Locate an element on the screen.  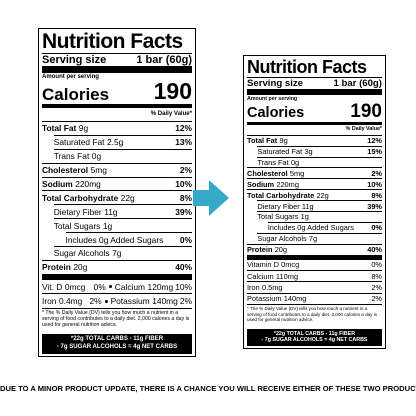
mineral-name-group: Calcium 110mg is located at coordinates (272, 276).